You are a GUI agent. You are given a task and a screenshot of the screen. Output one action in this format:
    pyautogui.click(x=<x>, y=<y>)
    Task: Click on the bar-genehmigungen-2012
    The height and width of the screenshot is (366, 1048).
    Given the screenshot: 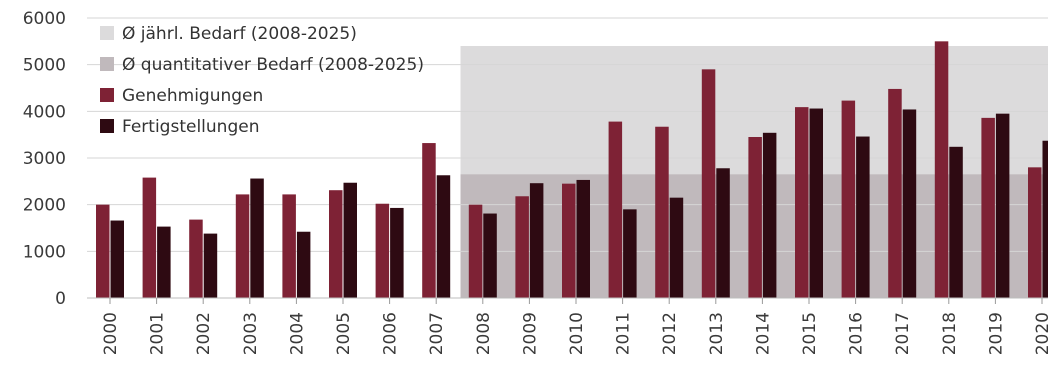 What is the action you would take?
    pyautogui.click(x=662, y=212)
    